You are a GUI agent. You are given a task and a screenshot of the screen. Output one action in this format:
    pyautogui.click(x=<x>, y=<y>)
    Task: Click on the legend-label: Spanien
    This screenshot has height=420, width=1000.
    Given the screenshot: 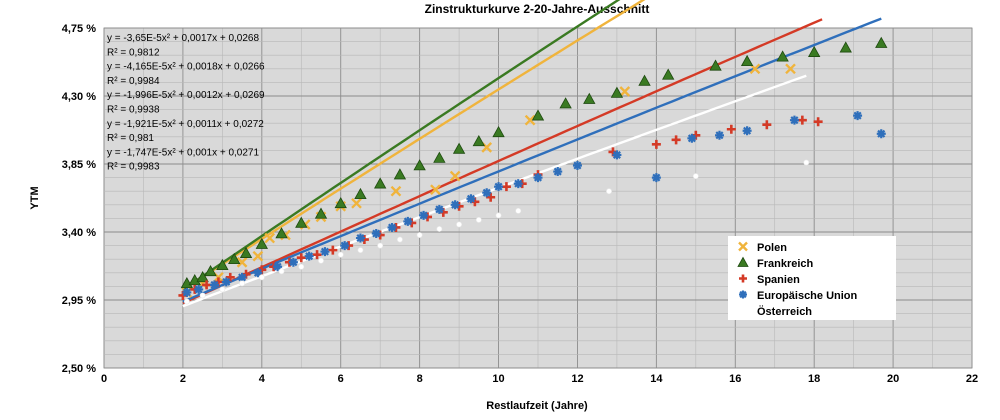 What is the action you would take?
    pyautogui.click(x=778, y=280)
    